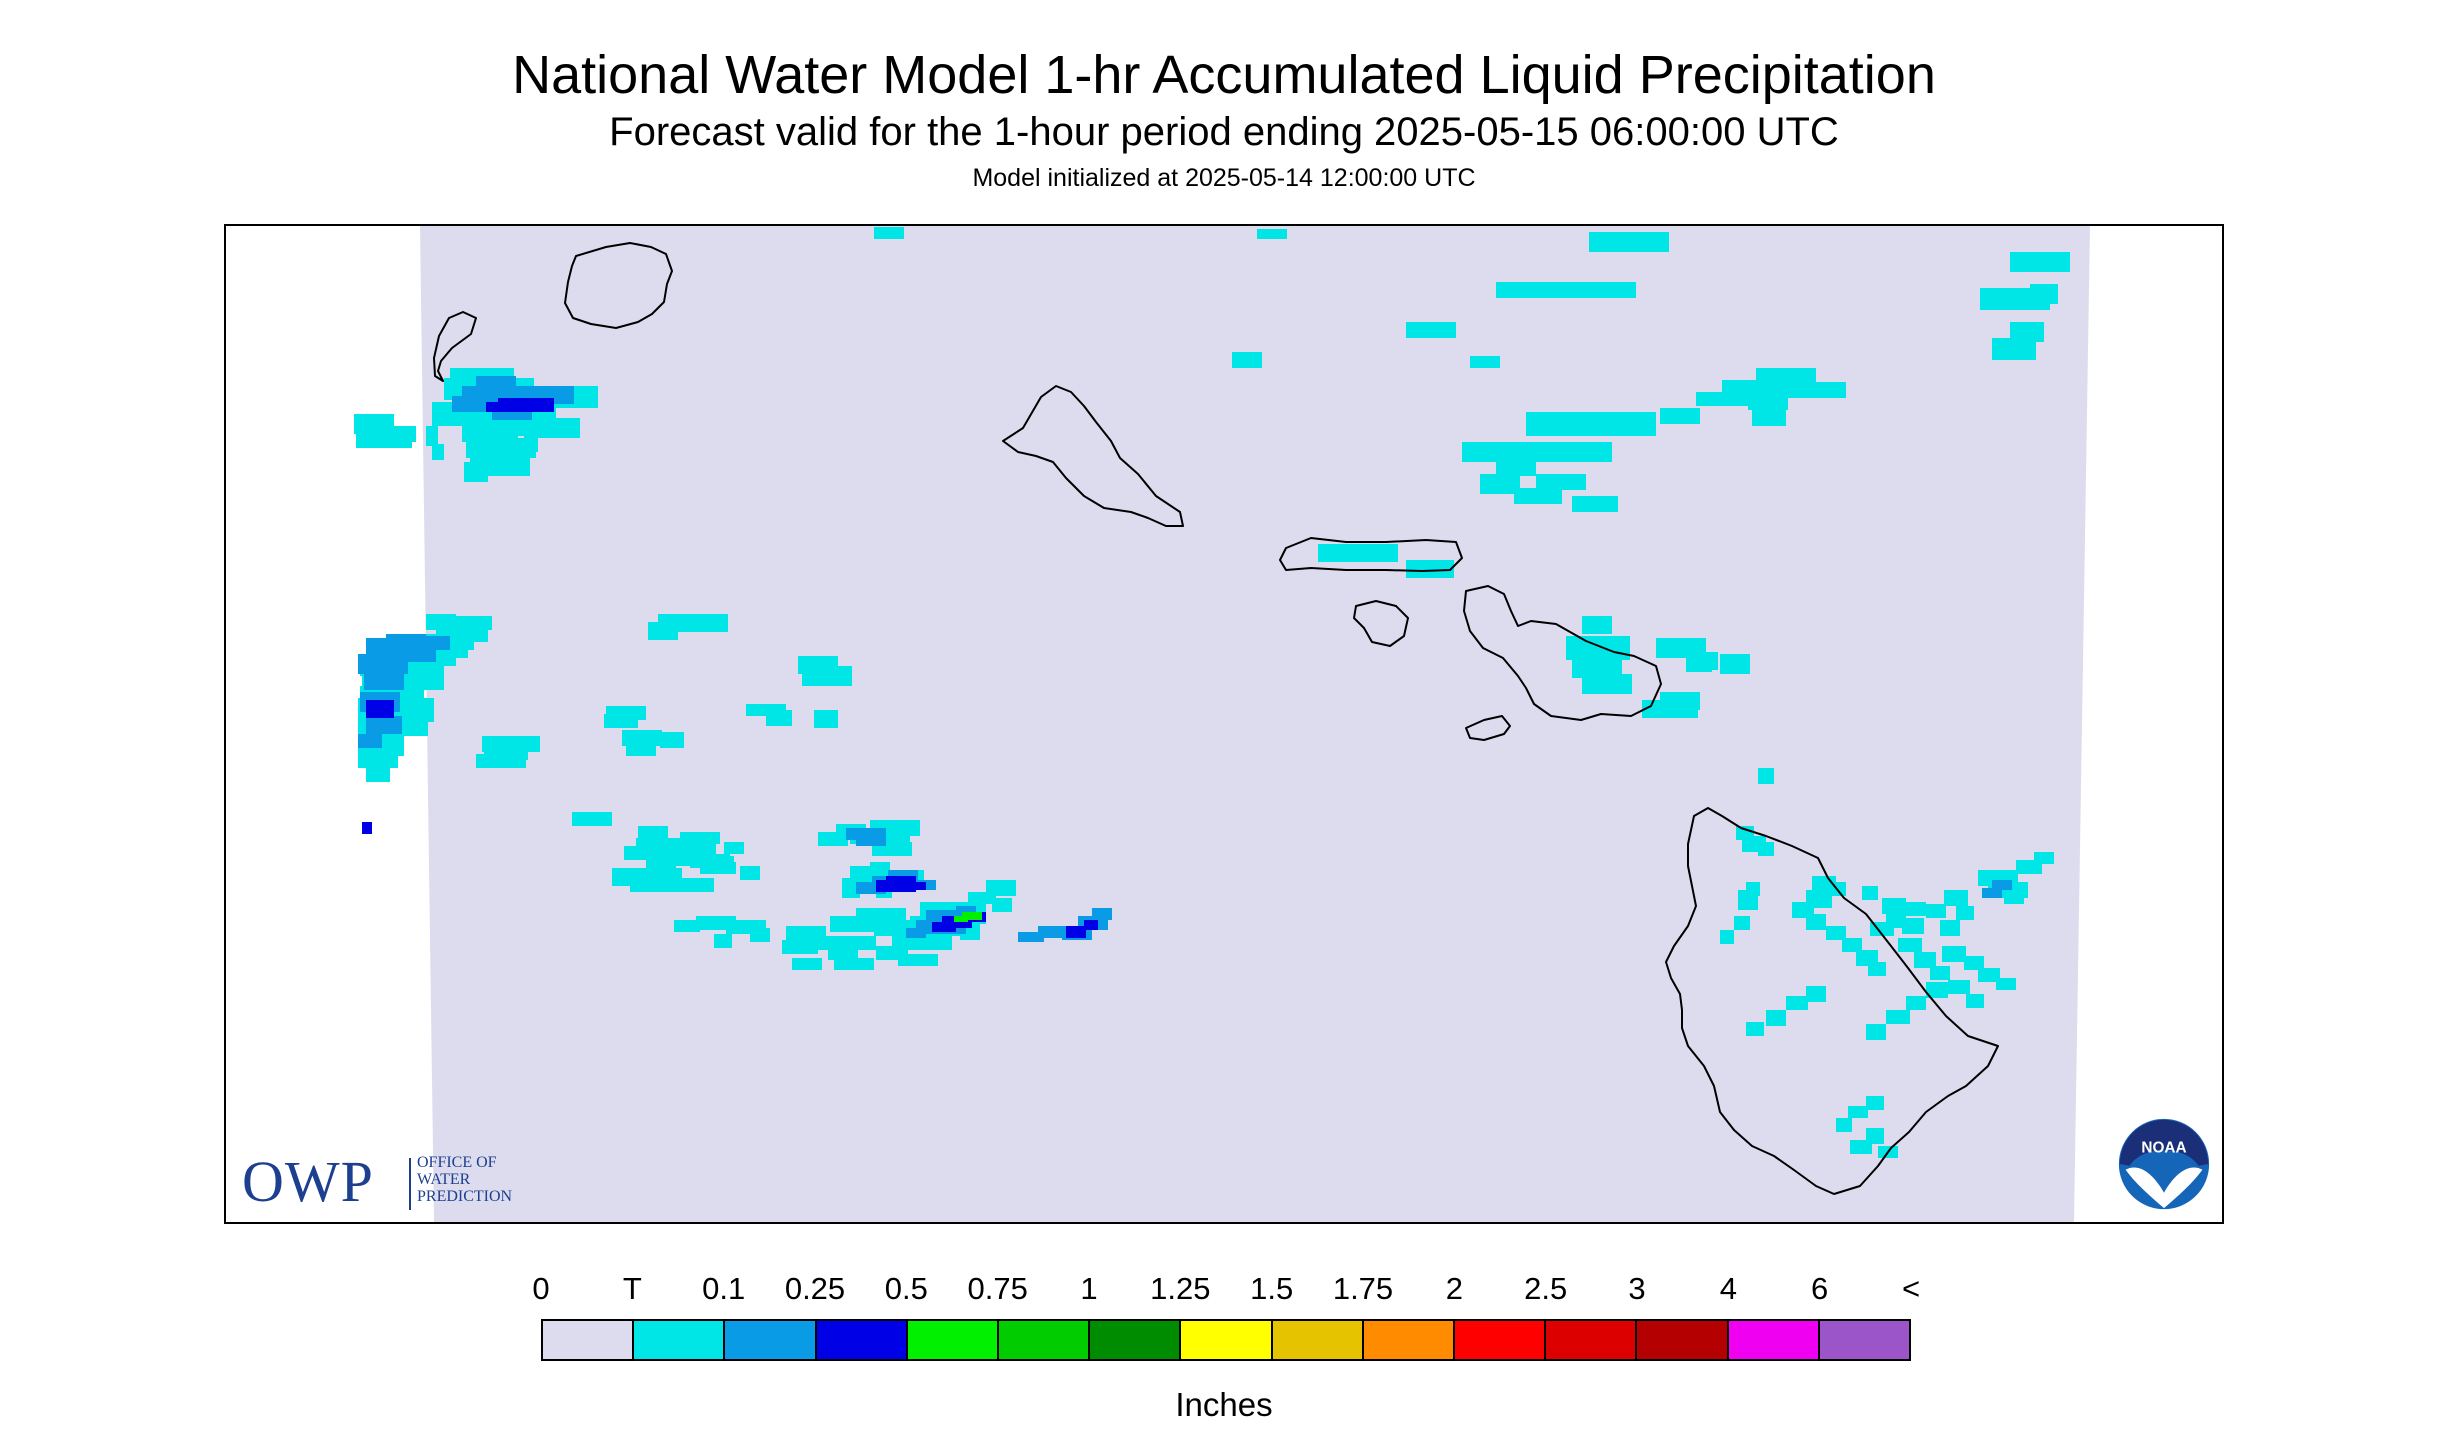 The width and height of the screenshot is (2448, 1448). What do you see at coordinates (1089, 1288) in the screenshot?
I see `legend-label: 1` at bounding box center [1089, 1288].